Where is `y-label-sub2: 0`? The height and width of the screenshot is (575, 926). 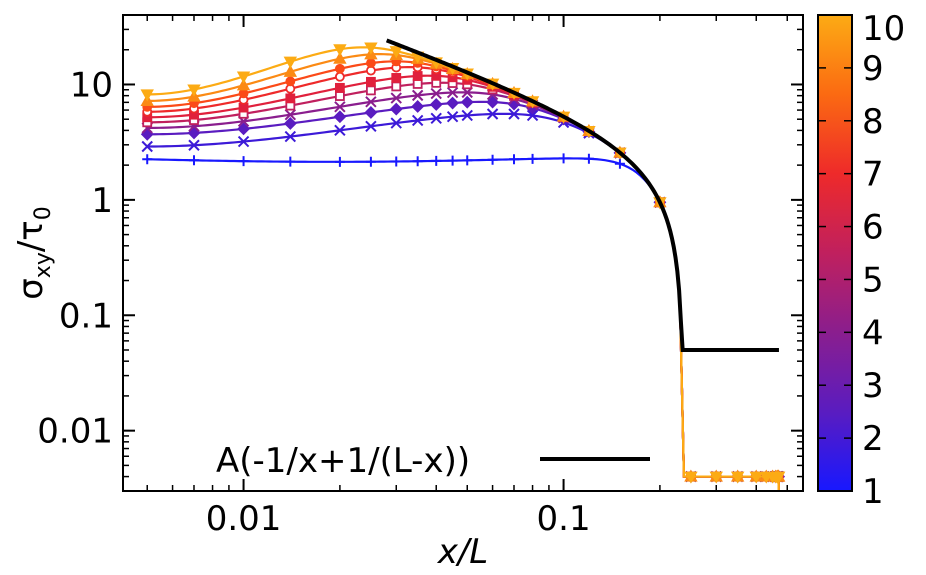
y-label-sub2: 0 is located at coordinates (43, 213).